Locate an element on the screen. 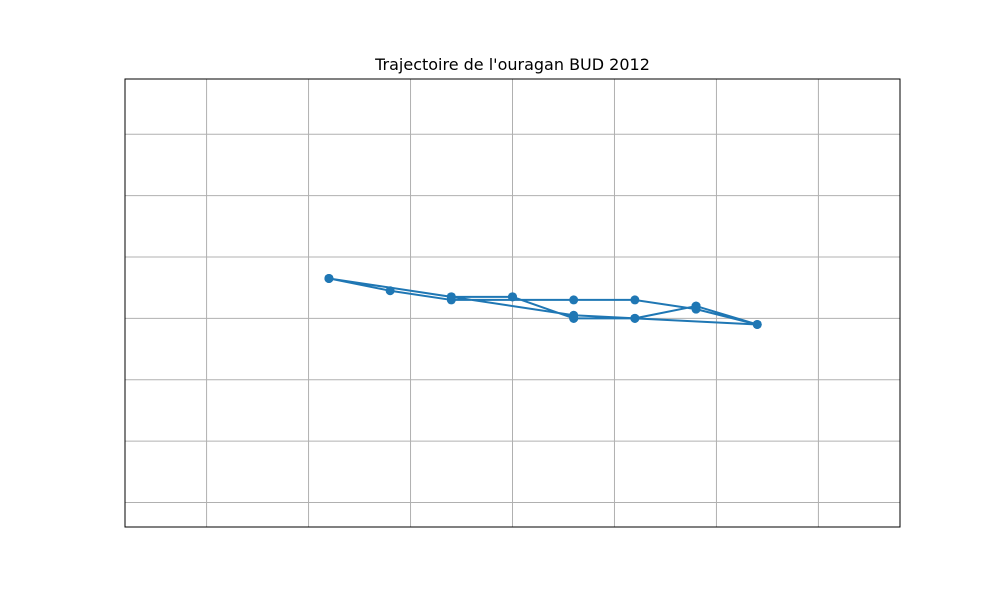 The height and width of the screenshot is (605, 1000). trajectory-line is located at coordinates (543, 301).